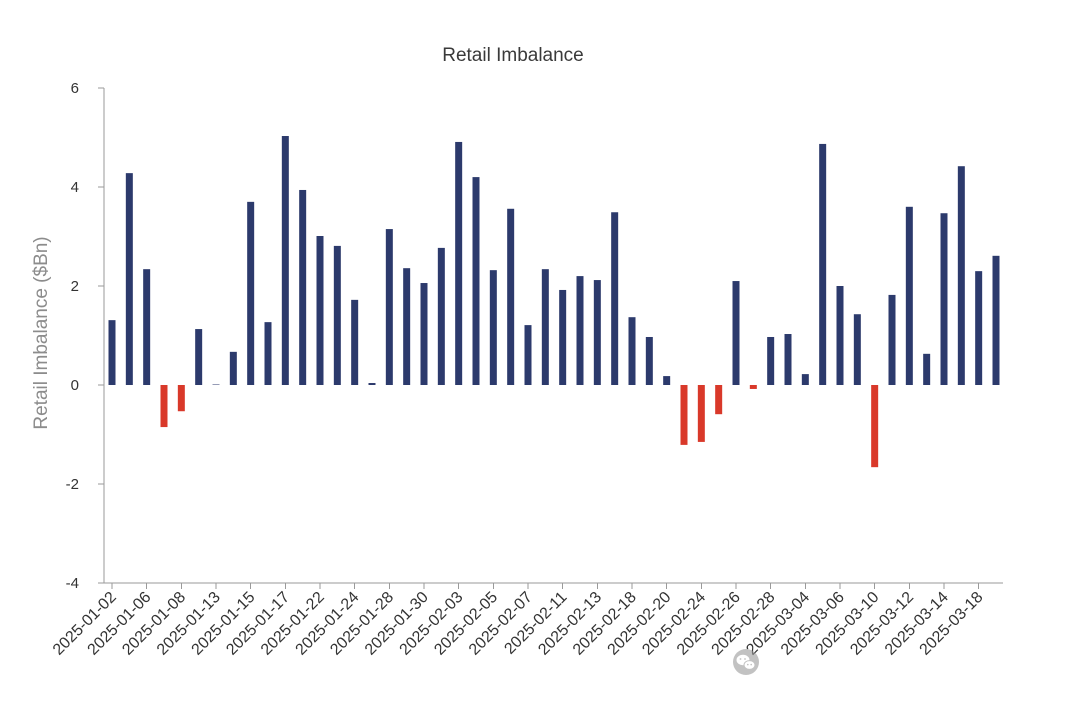  Describe the element at coordinates (75, 385) in the screenshot. I see `y-tick-label: 0` at that location.